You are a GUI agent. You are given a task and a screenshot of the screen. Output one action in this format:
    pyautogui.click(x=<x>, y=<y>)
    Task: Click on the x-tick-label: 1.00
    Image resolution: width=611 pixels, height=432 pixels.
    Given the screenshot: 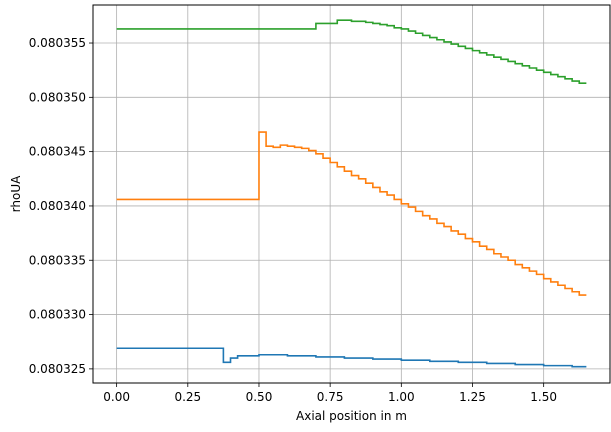 What is the action you would take?
    pyautogui.click(x=401, y=397)
    